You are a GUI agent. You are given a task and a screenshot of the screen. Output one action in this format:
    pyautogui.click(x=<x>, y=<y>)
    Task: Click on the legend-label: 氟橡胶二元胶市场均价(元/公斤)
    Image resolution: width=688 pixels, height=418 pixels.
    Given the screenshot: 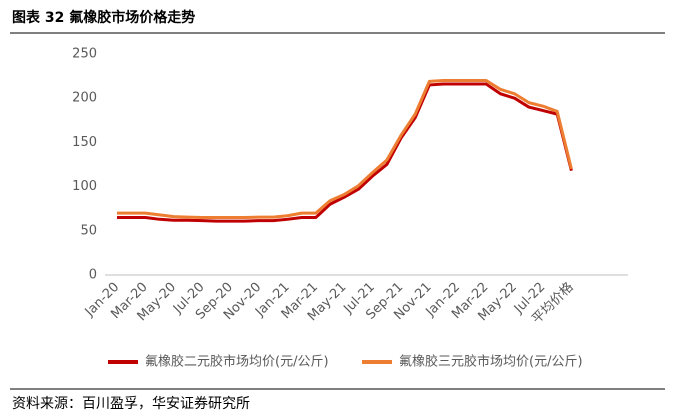 What is the action you would take?
    pyautogui.click(x=237, y=362)
    